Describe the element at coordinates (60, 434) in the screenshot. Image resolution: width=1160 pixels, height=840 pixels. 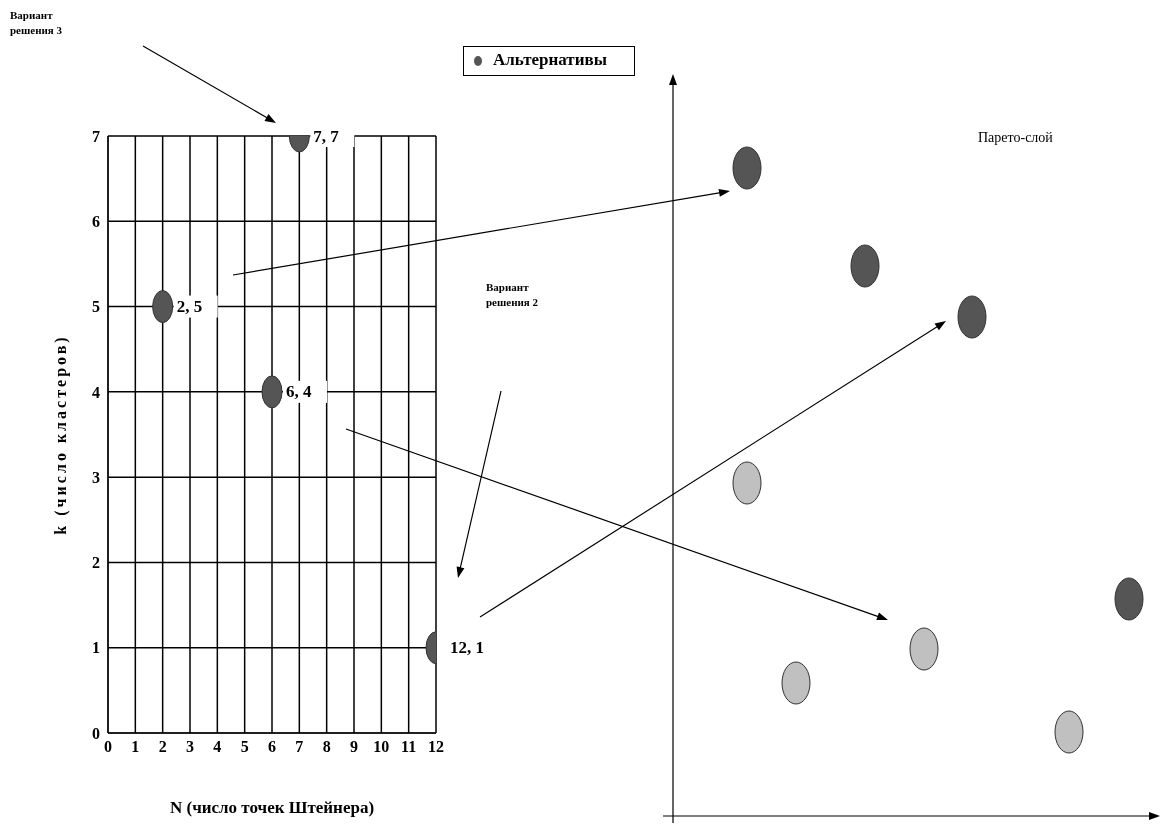
I see `y-axis-title: k (число кластеров)` at that location.